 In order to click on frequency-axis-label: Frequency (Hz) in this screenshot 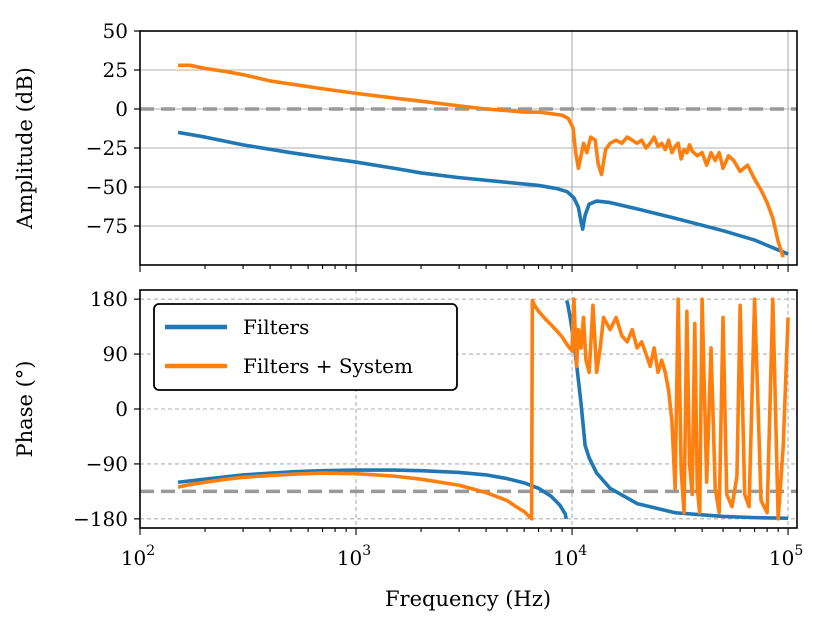, I will do `click(468, 599)`.